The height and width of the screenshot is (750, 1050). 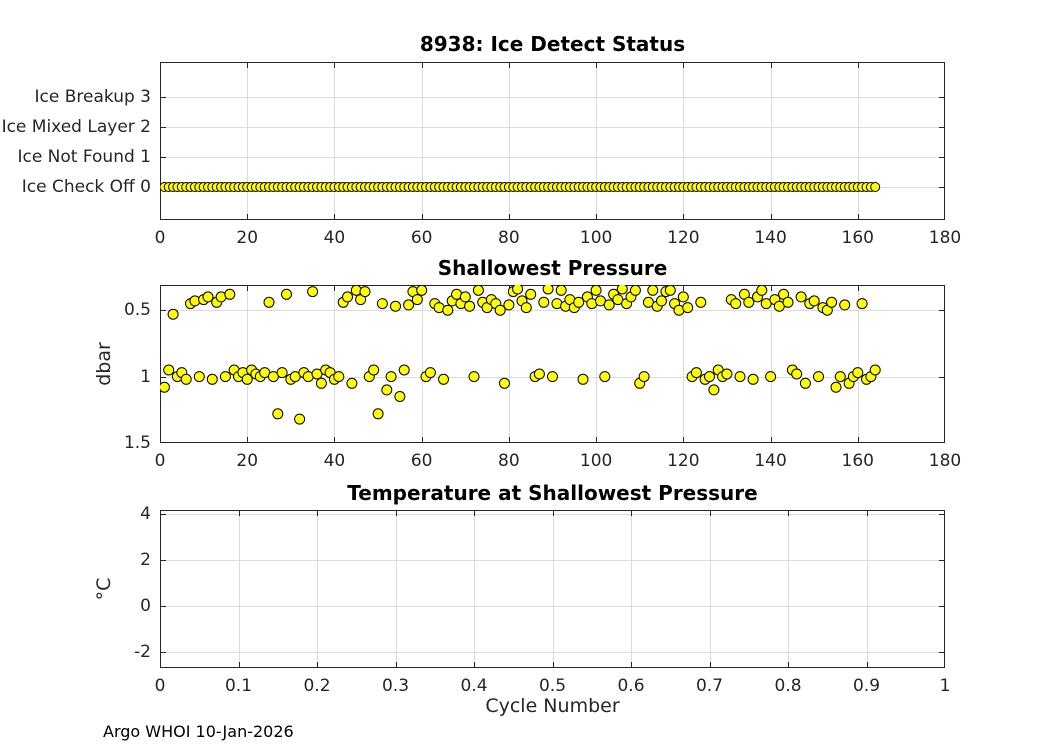 What do you see at coordinates (474, 686) in the screenshot?
I see `x-tick-label: 0.4` at bounding box center [474, 686].